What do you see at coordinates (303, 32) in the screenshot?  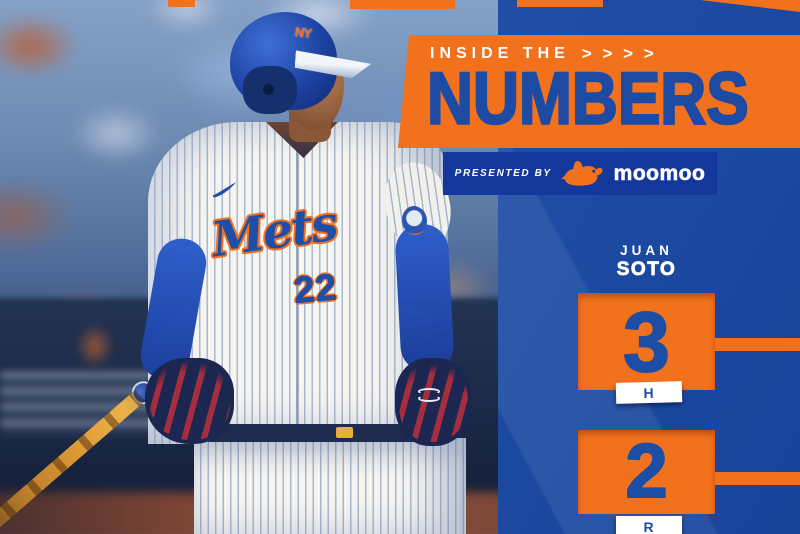 I see `ny-helmet-logo: NY` at bounding box center [303, 32].